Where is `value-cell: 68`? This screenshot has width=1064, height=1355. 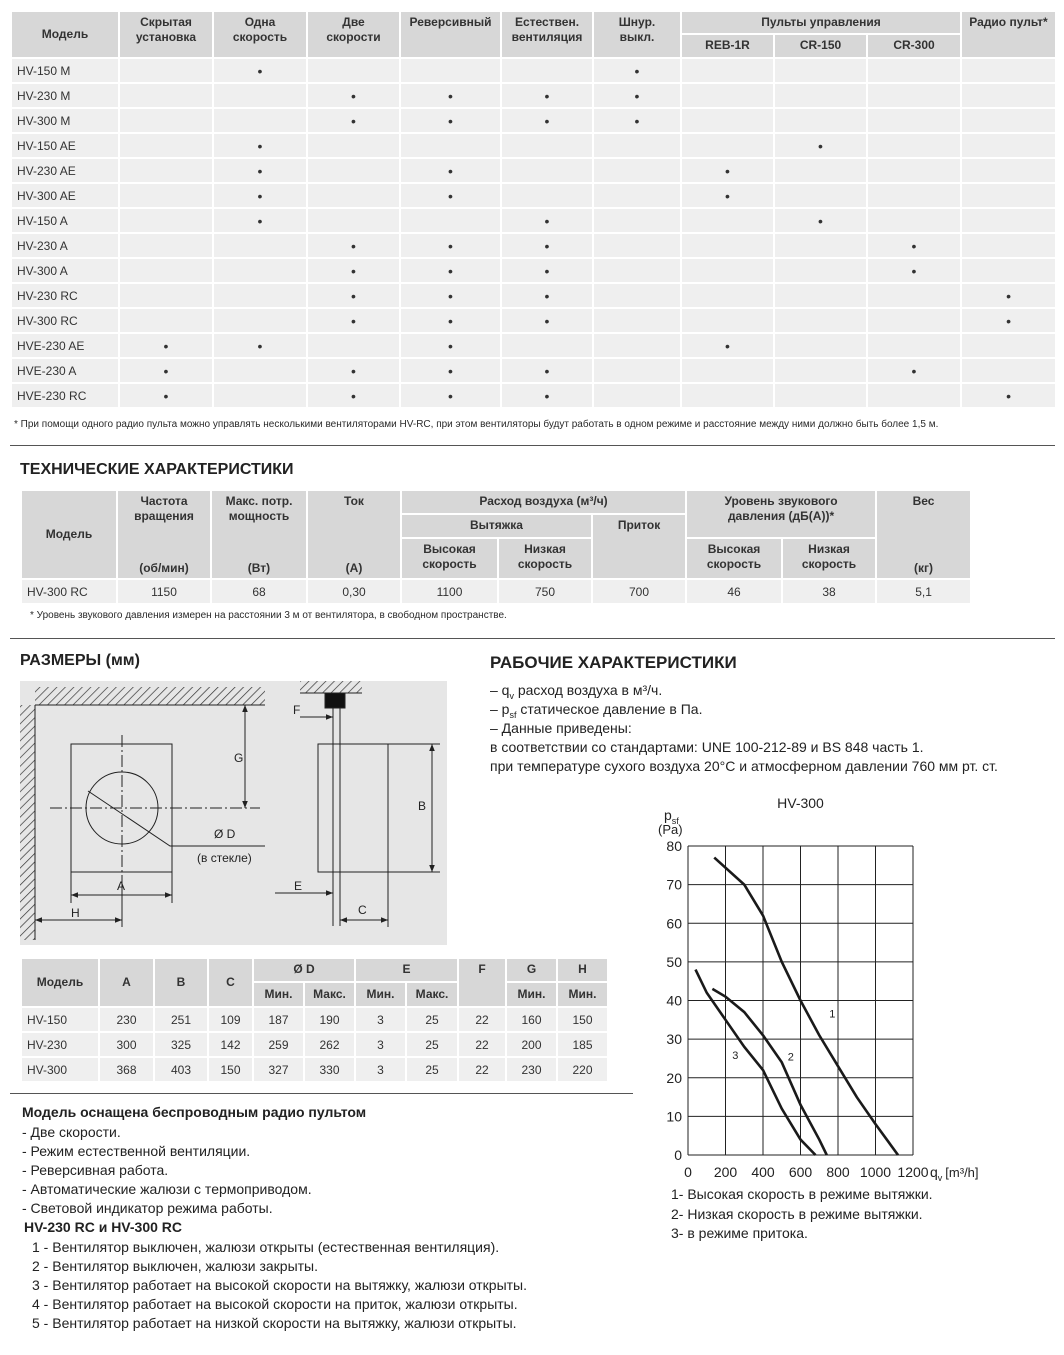 value-cell: 68 is located at coordinates (259, 591).